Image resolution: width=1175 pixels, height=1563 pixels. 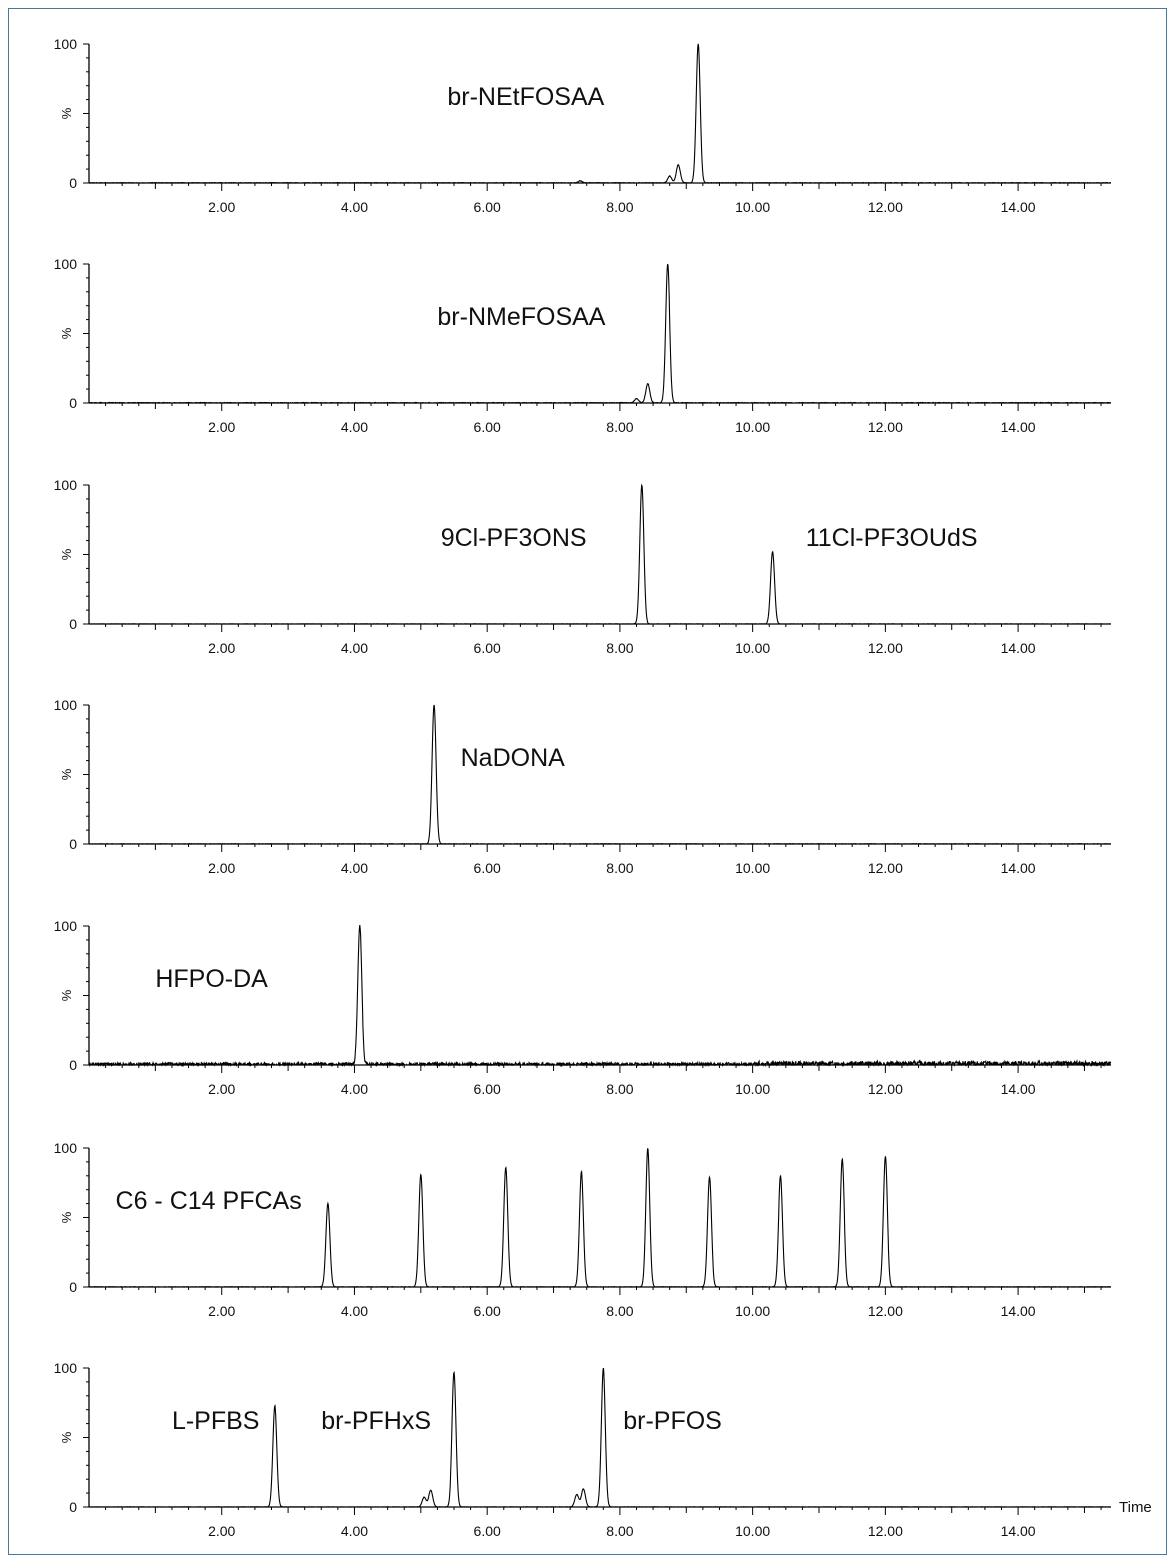 I want to click on compound-label: br-NMeFOSAA, so click(x=521, y=317).